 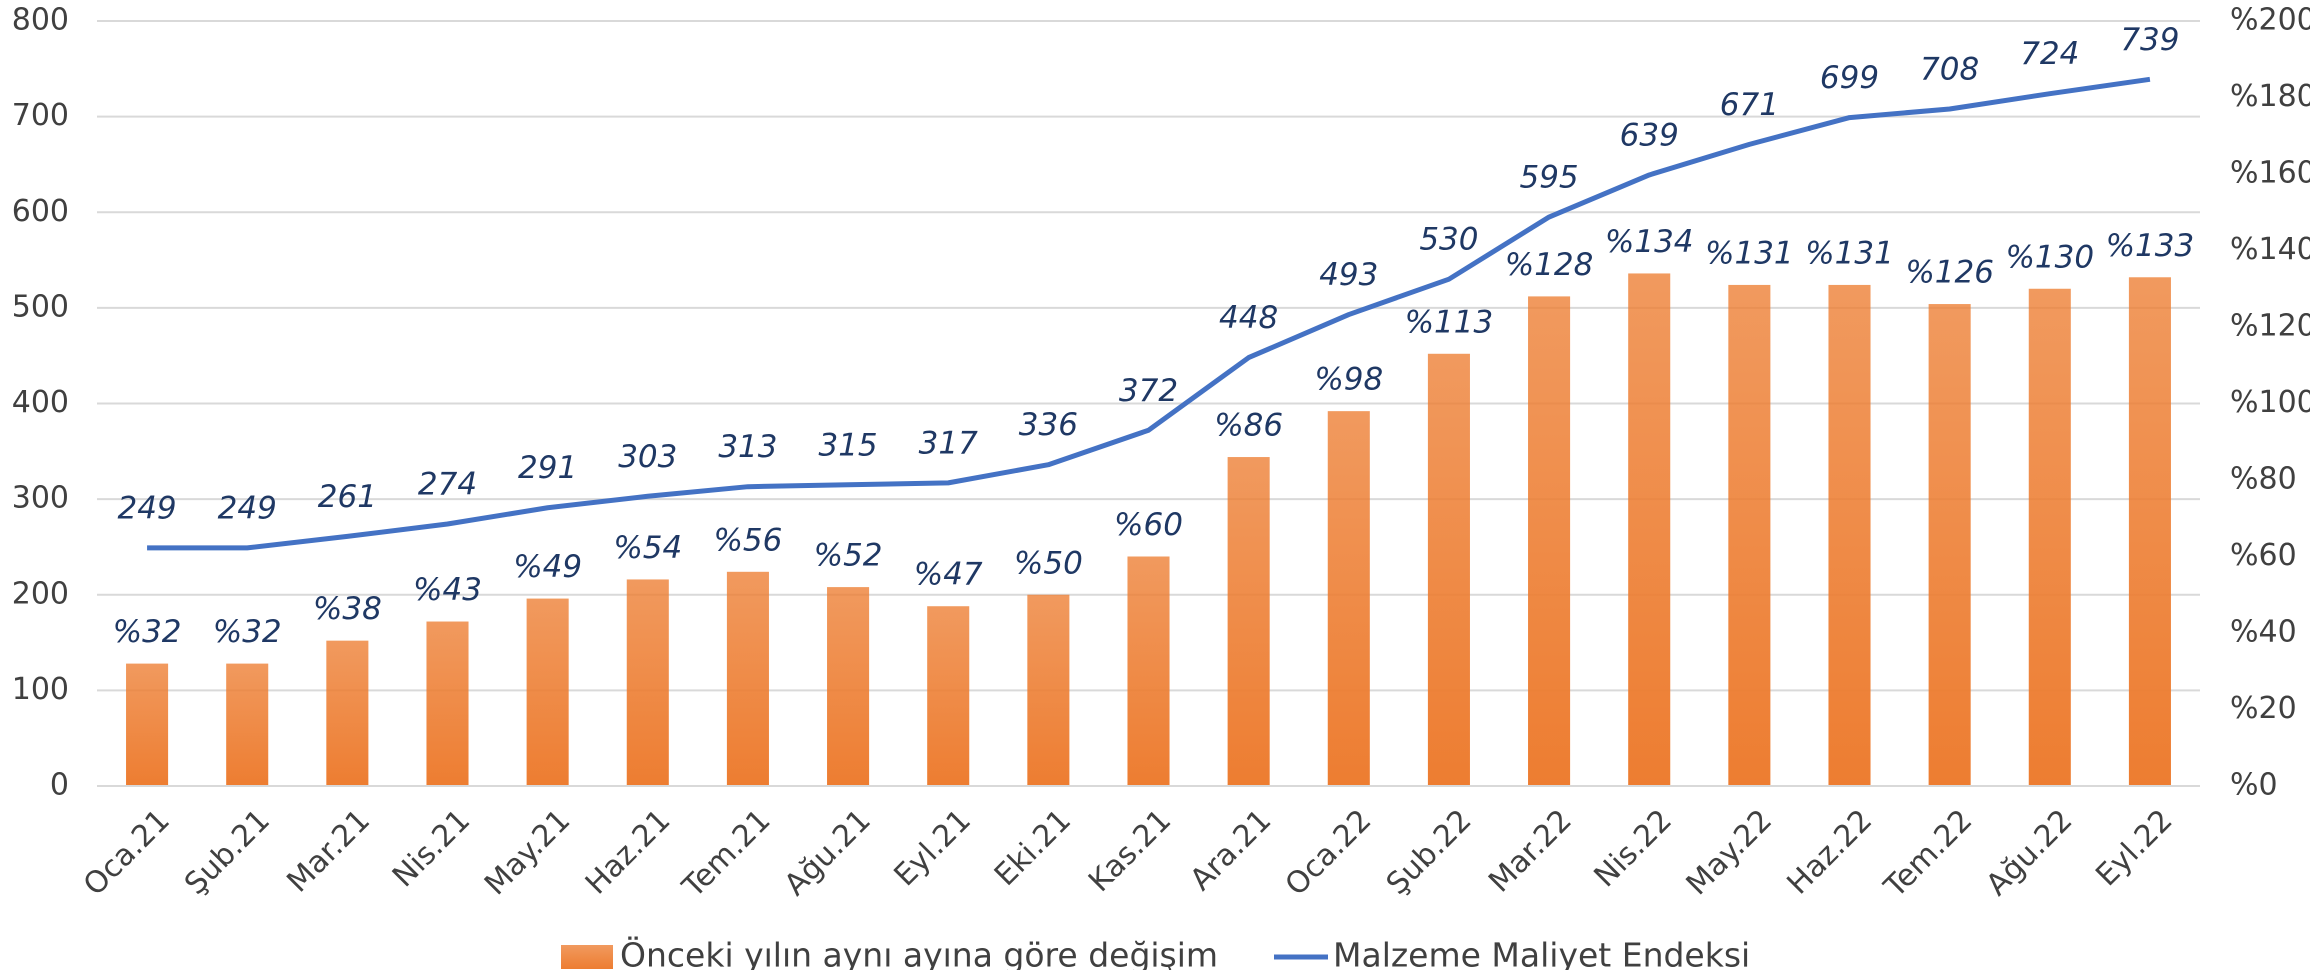 I want to click on line-label: 315, so click(x=847, y=445).